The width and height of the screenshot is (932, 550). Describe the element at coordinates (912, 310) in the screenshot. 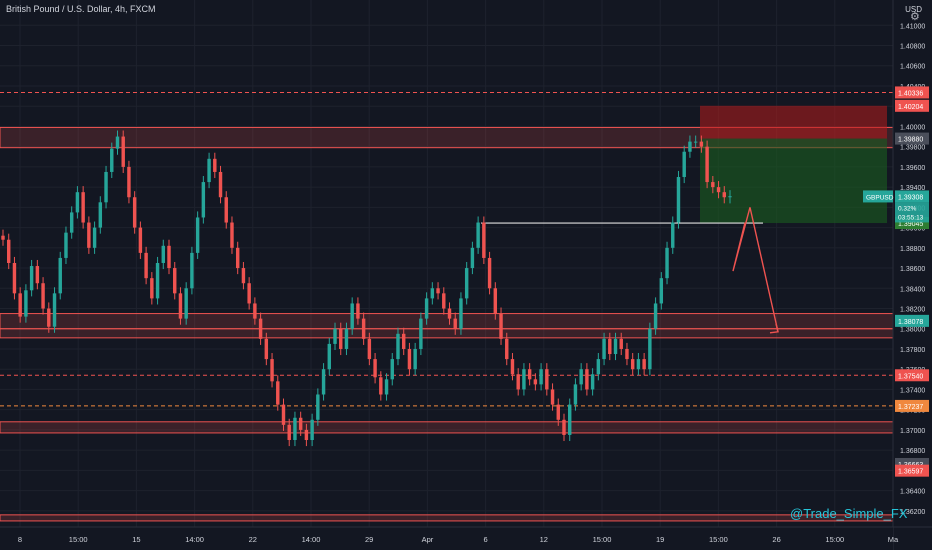

I see `y-tick-label: 1.38200` at that location.